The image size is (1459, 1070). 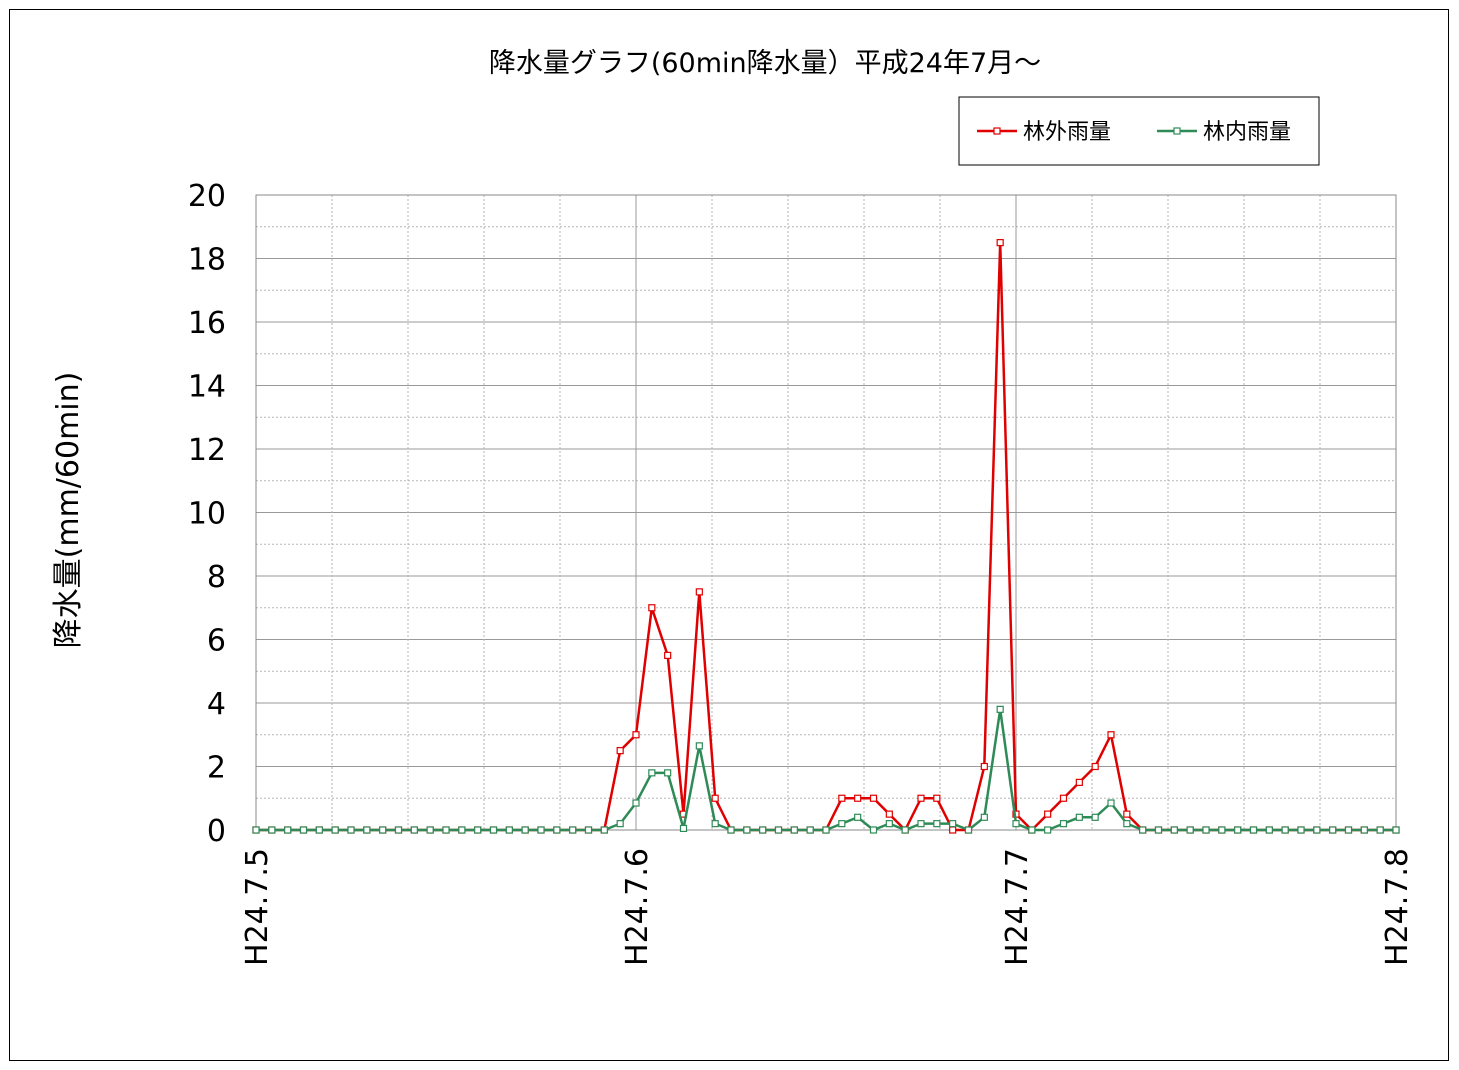 I want to click on y-tick-label: 16, so click(x=207, y=323).